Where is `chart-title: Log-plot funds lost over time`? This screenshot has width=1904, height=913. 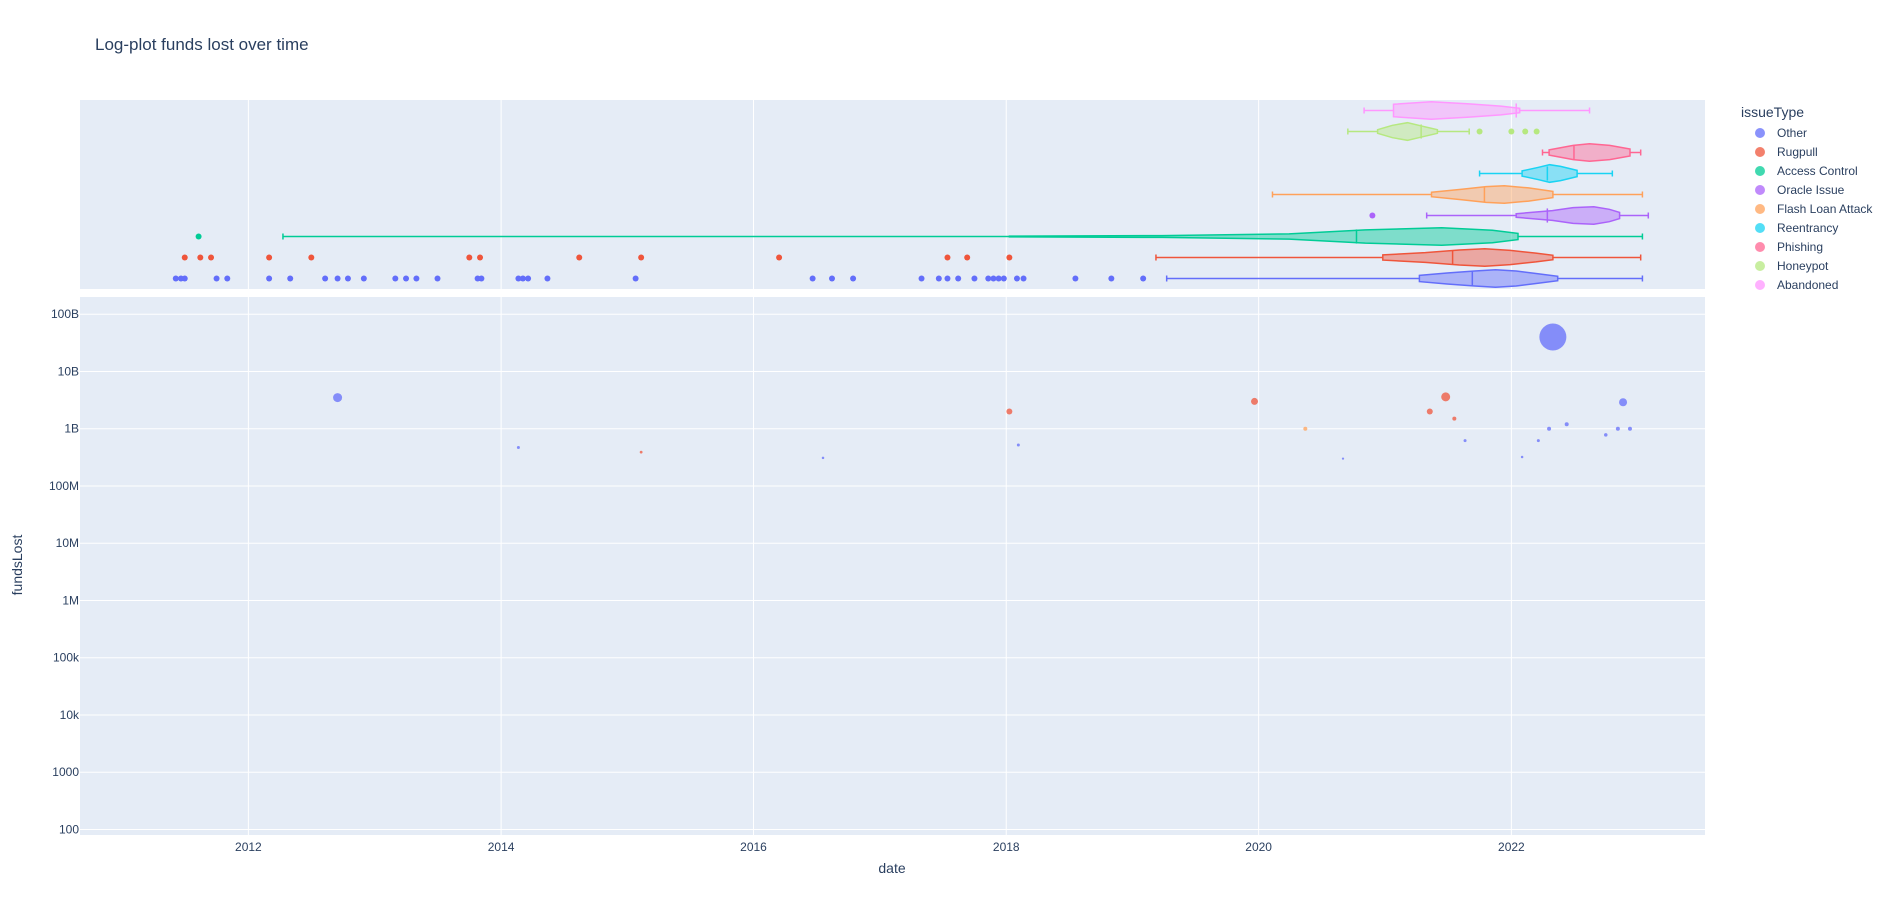
chart-title: Log-plot funds lost over time is located at coordinates (202, 44).